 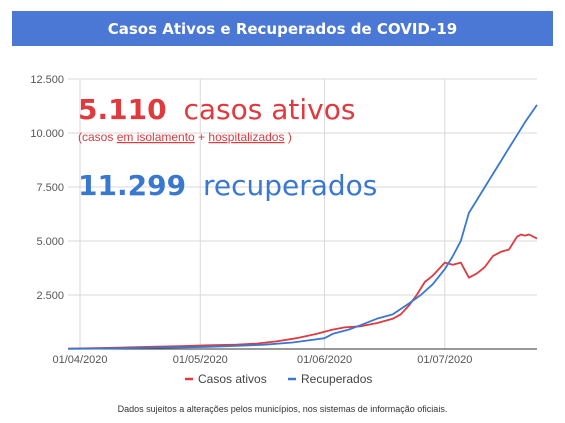 I want to click on active-note-suffix: ), so click(x=290, y=137).